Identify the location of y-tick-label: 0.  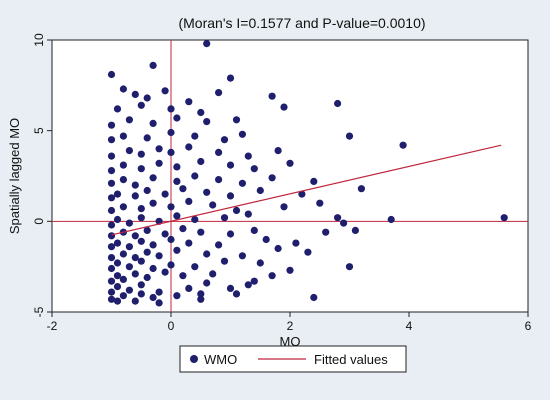
(39, 221).